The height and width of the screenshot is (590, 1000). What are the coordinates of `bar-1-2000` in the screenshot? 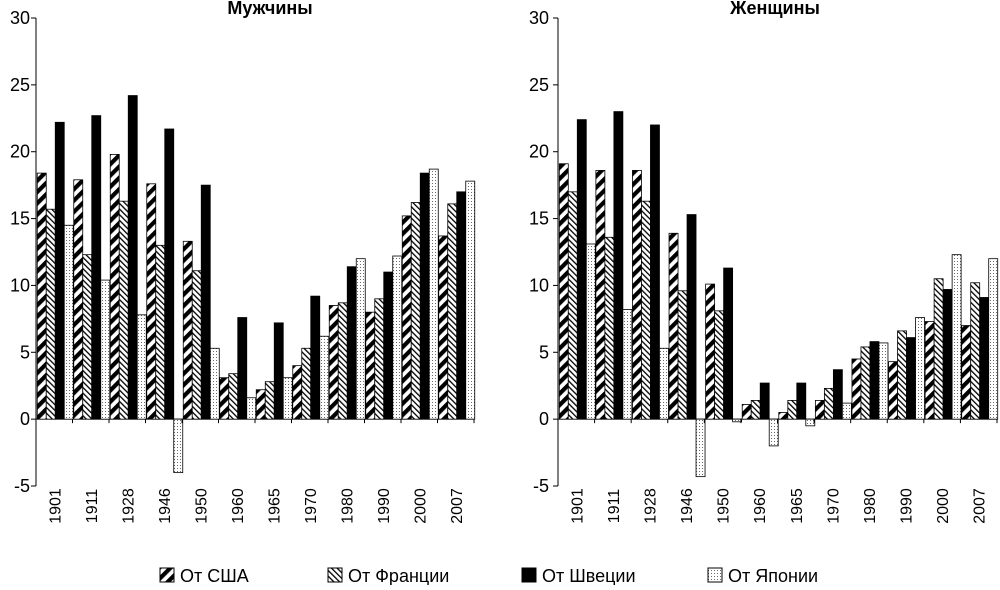 It's located at (406, 317).